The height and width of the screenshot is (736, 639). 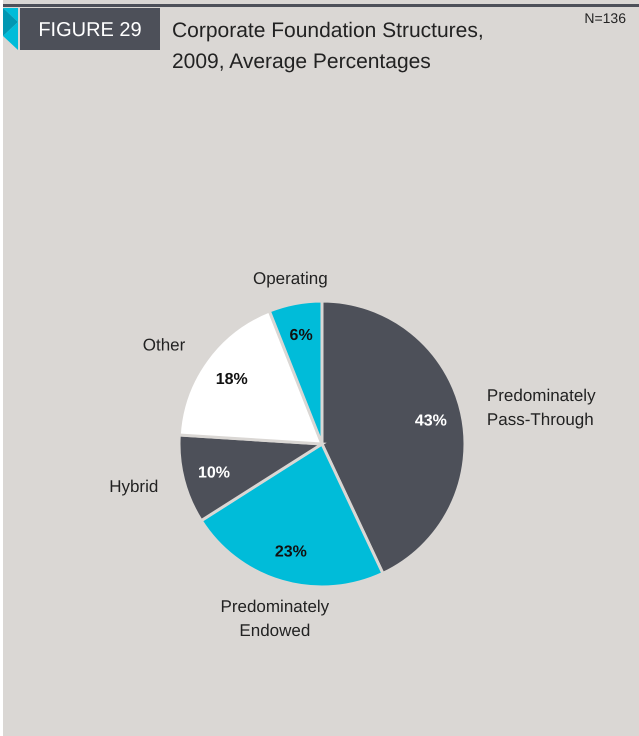 I want to click on data-label: 23%, so click(x=290, y=552).